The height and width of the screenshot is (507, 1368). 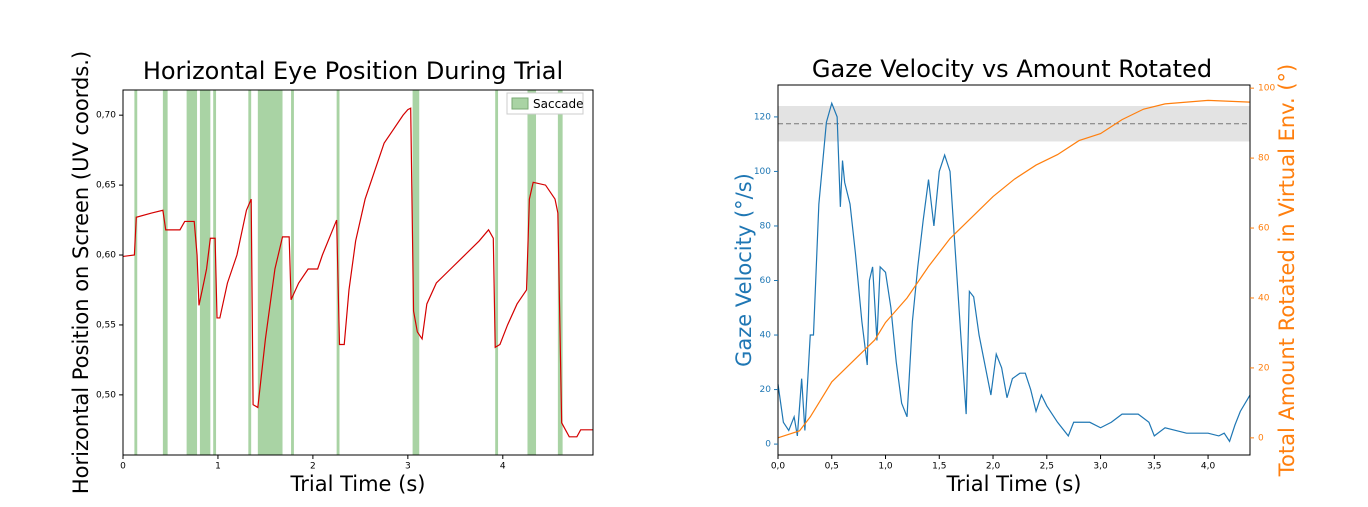 What do you see at coordinates (106, 325) in the screenshot?
I see `y-tick-label: 0,55` at bounding box center [106, 325].